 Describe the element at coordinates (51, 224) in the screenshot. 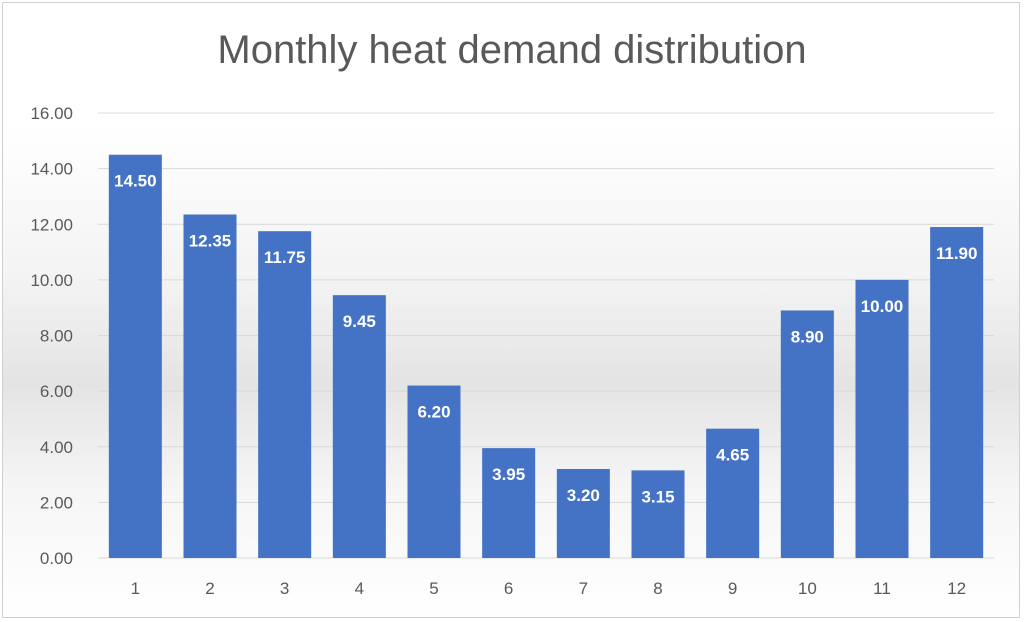

I see `y-tick-label: 12.00` at that location.